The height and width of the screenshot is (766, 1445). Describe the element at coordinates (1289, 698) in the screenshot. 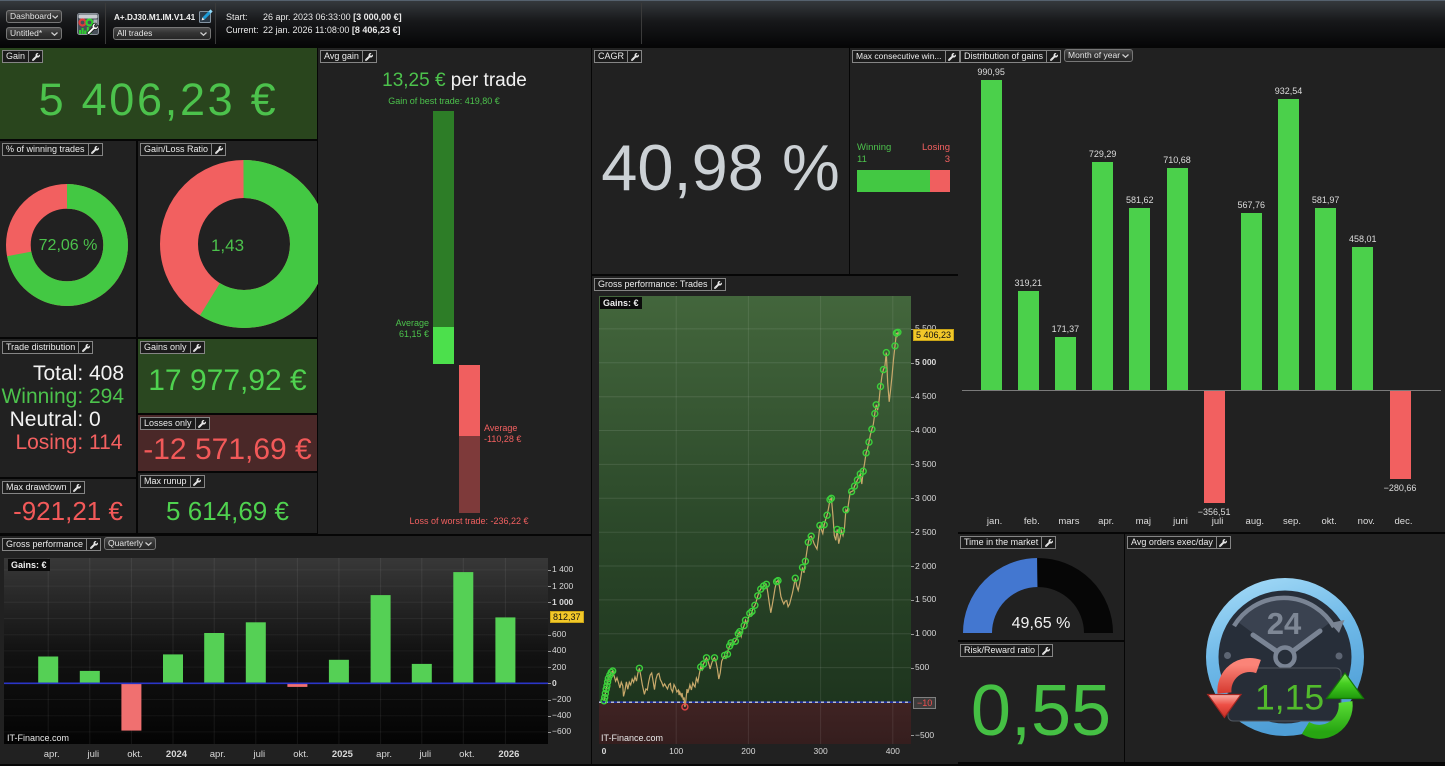

I see `svg-text: 1,15` at that location.